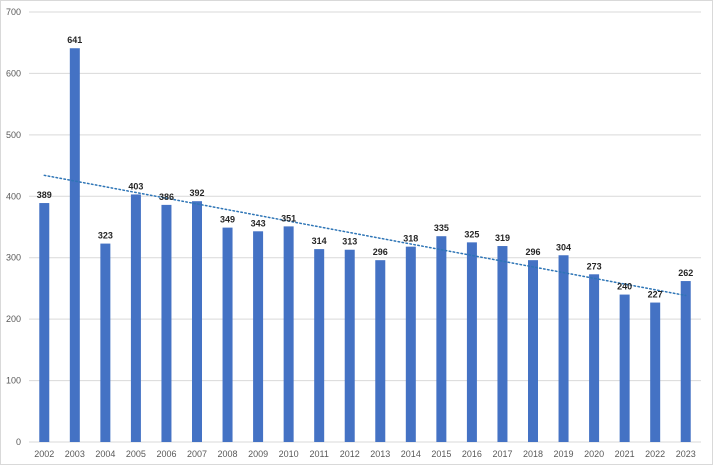 This screenshot has height=466, width=713. Describe the element at coordinates (105, 236) in the screenshot. I see `data-label: 323` at that location.